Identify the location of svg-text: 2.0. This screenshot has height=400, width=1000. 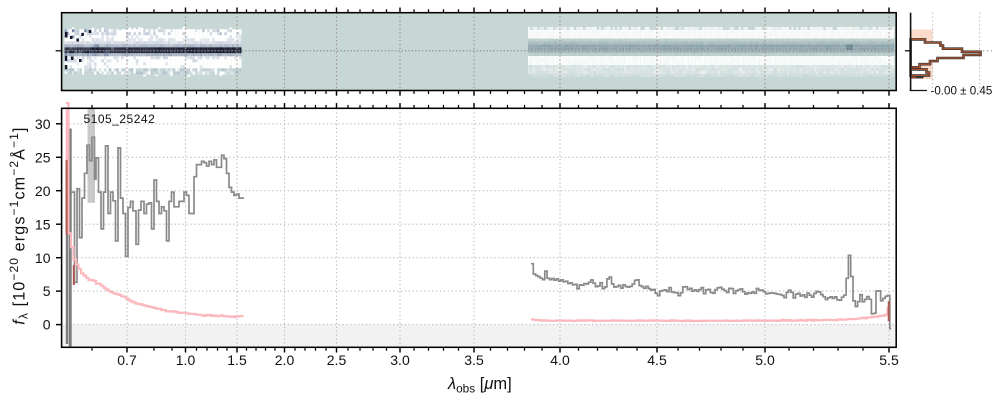
(285, 360).